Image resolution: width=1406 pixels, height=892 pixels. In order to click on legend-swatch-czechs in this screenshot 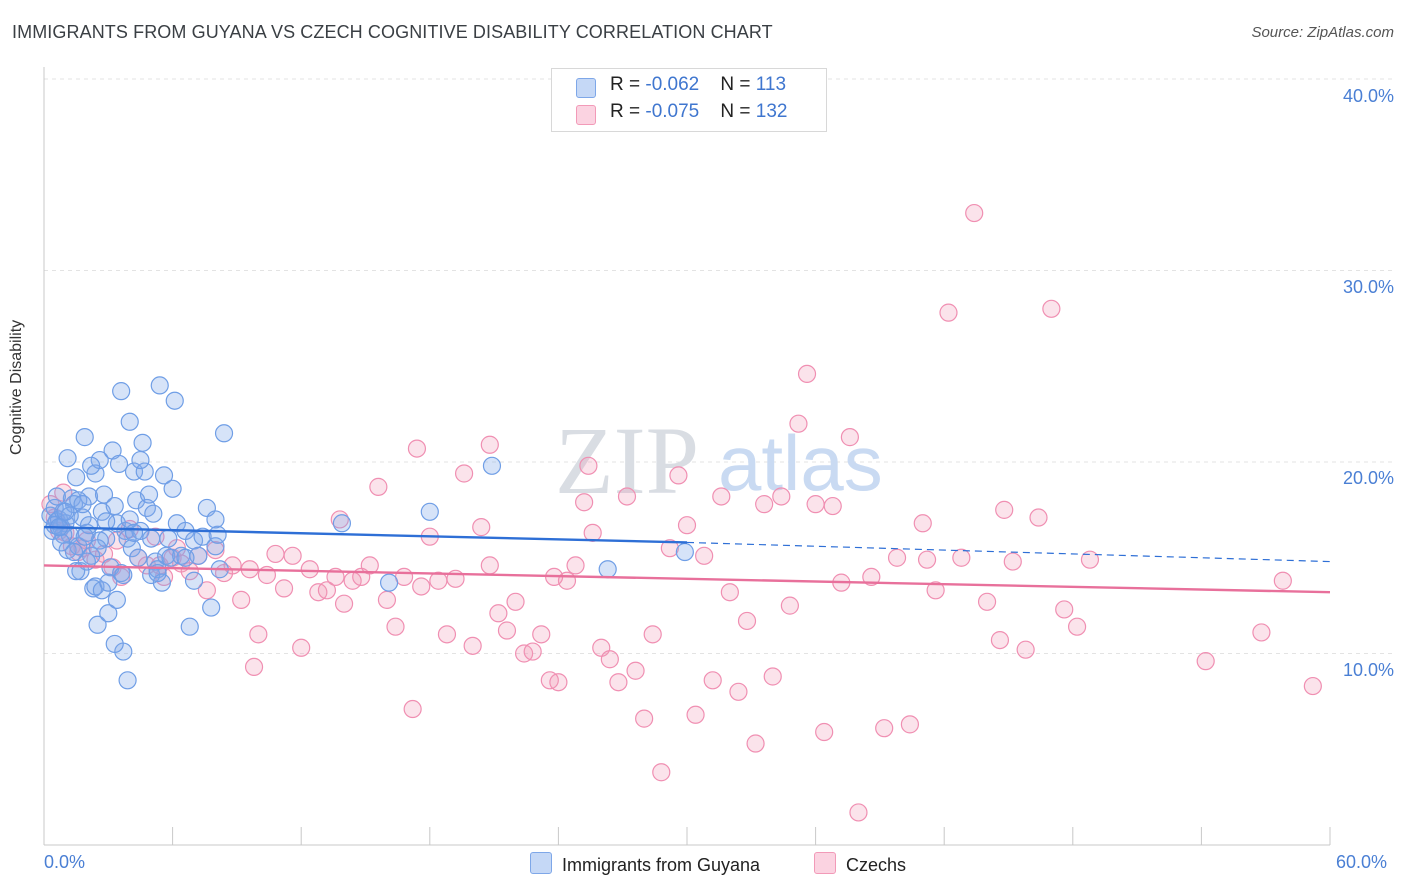, I will do `click(586, 115)`.